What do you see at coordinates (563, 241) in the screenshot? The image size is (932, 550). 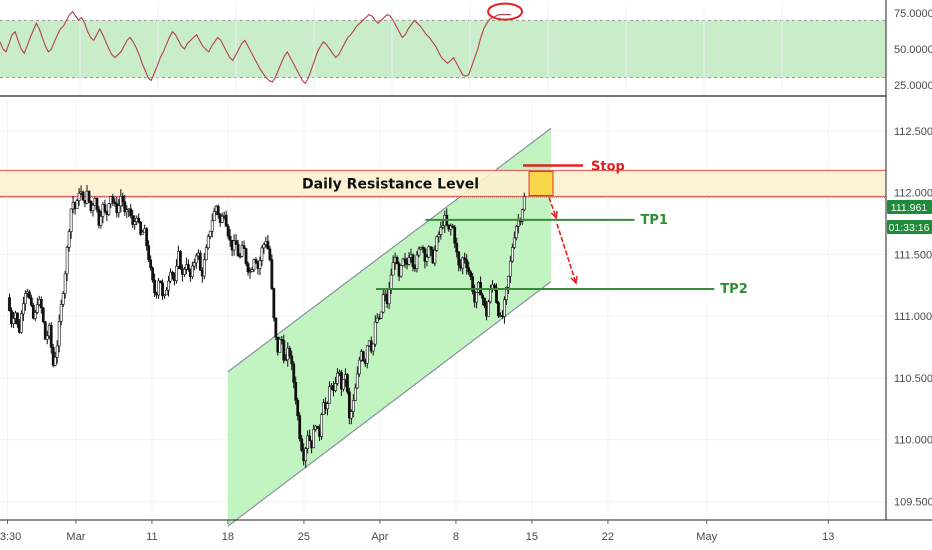 I see `projection-arrows` at bounding box center [563, 241].